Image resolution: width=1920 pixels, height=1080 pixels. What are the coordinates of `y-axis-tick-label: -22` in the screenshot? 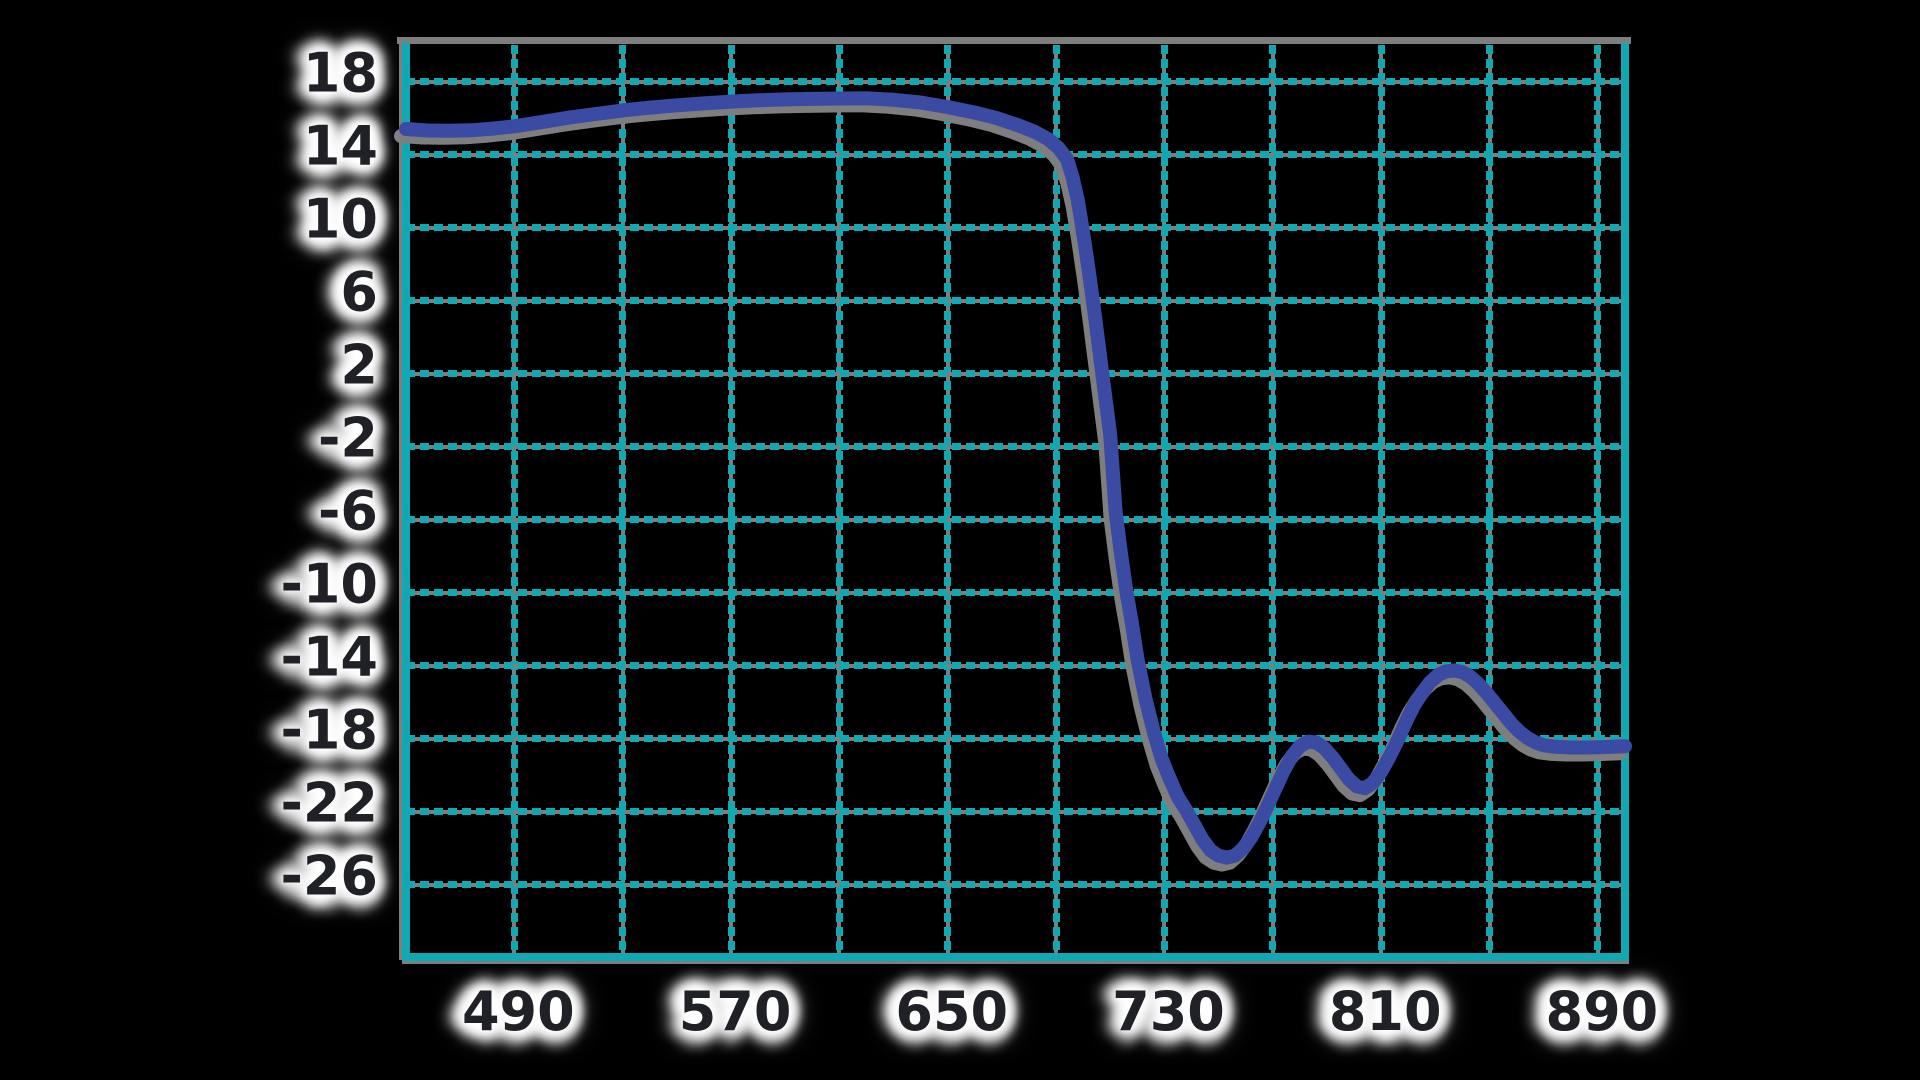 It's located at (329, 803).